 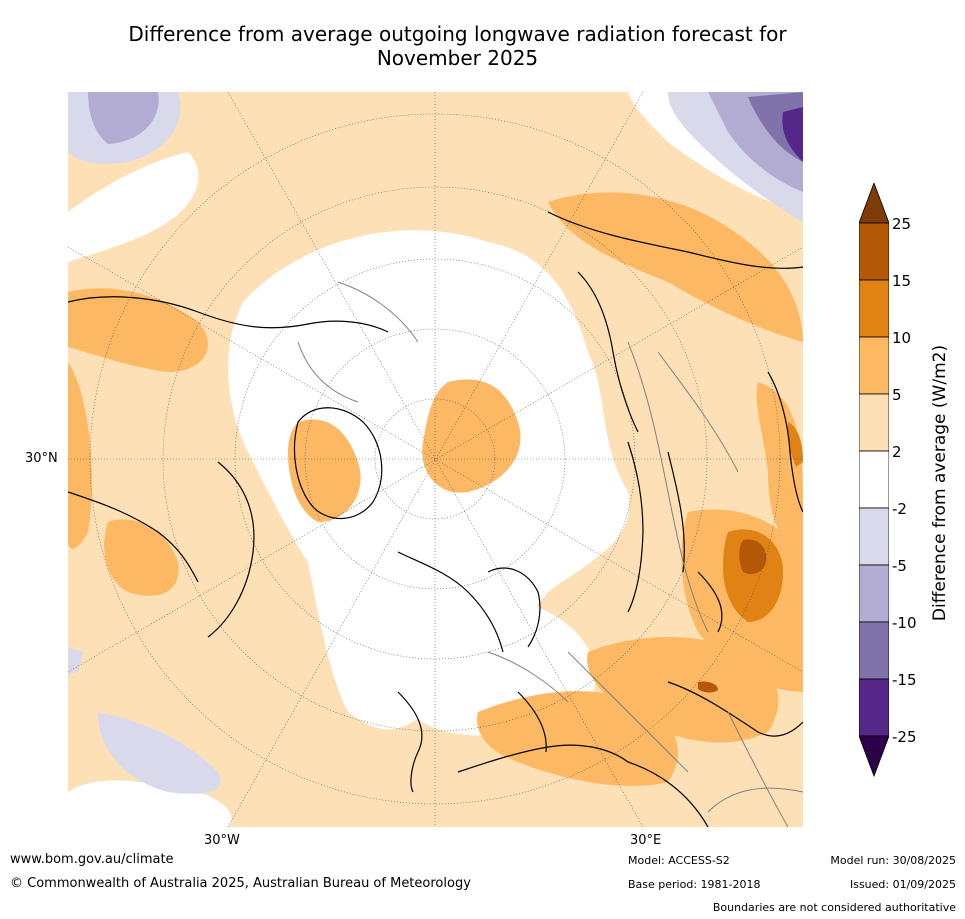 I want to click on colorbar-tick-minus-10: -10, so click(x=904, y=623).